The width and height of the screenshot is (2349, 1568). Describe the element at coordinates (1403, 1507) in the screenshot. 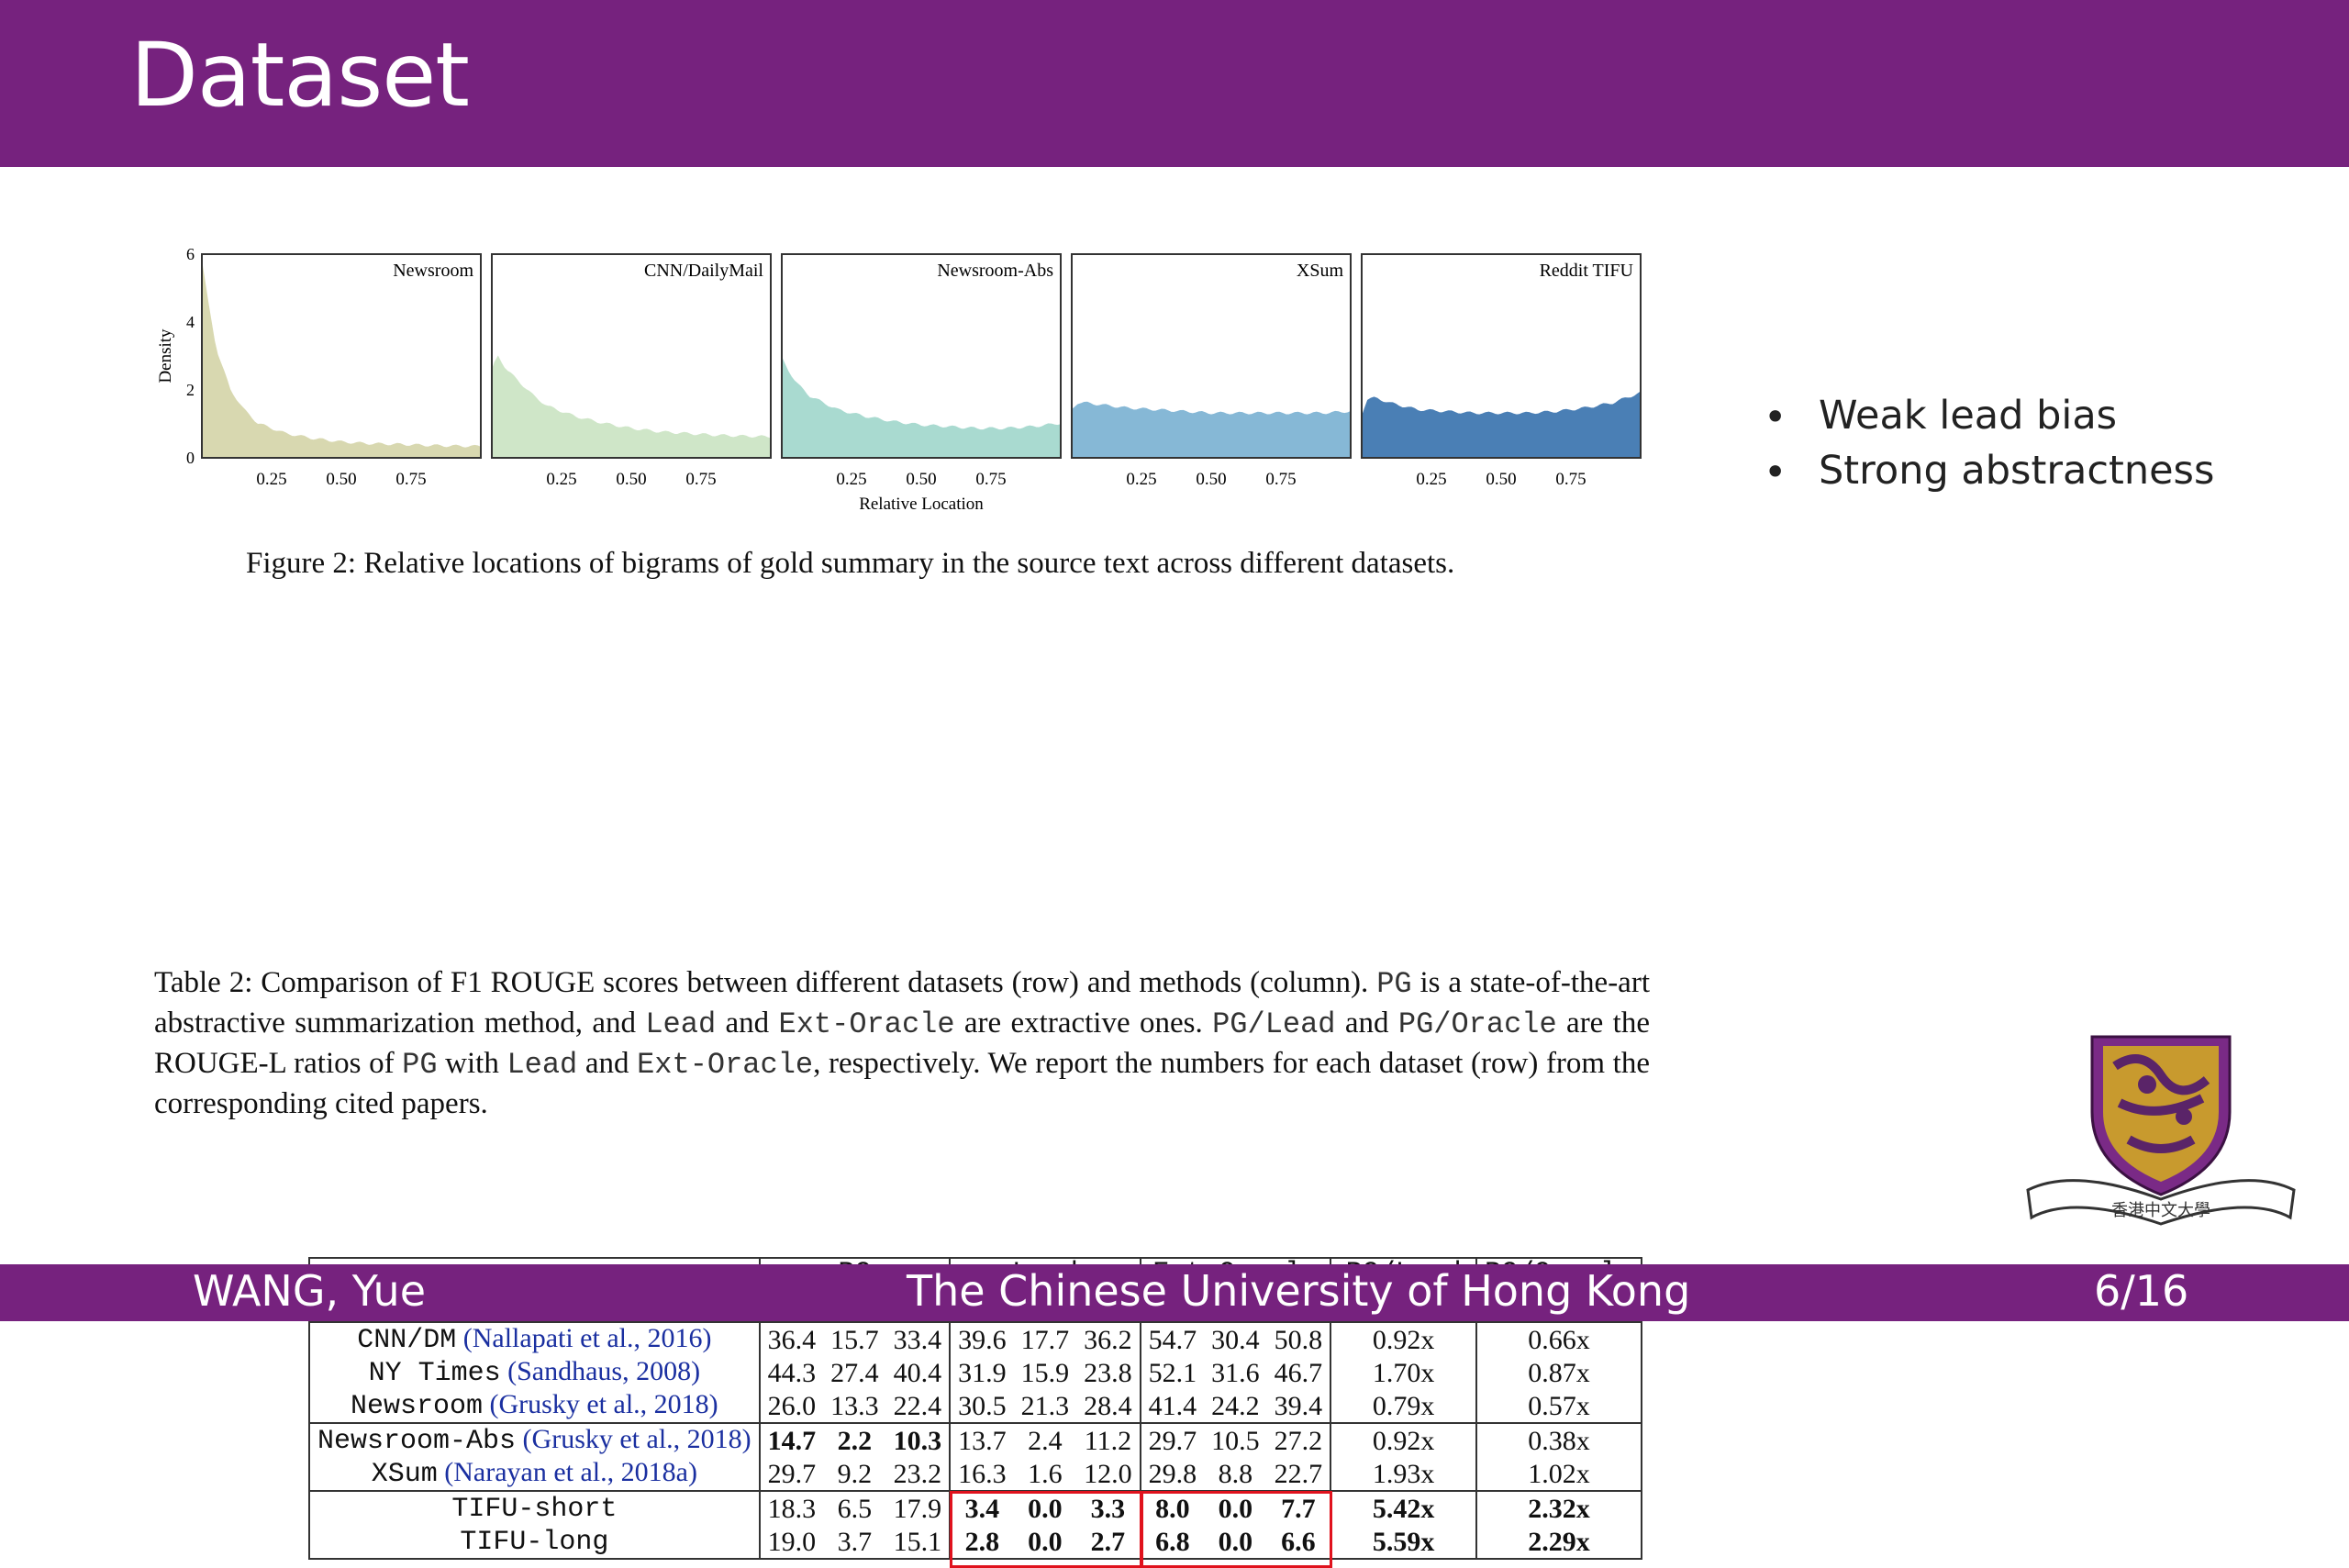

I see `table-value: 5.42x` at that location.